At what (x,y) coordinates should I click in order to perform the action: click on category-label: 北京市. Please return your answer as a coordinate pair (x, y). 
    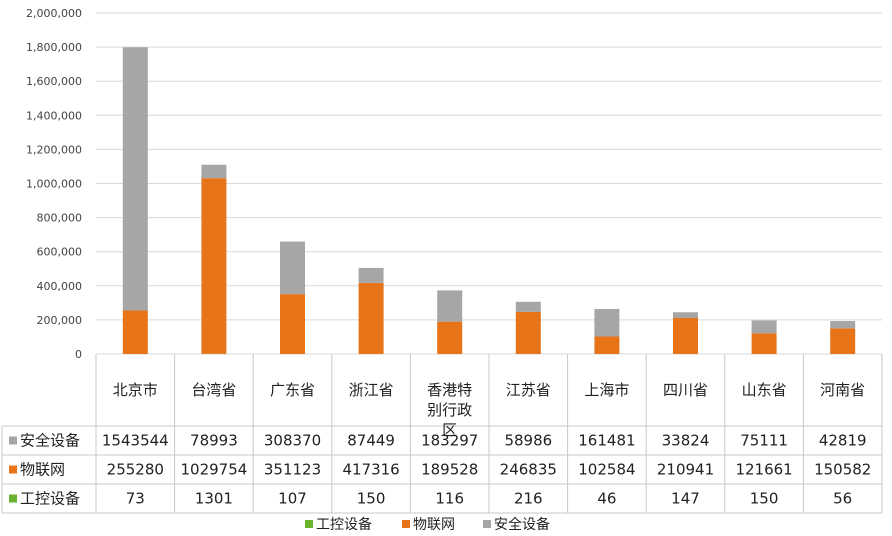
    Looking at the image, I should click on (135, 390).